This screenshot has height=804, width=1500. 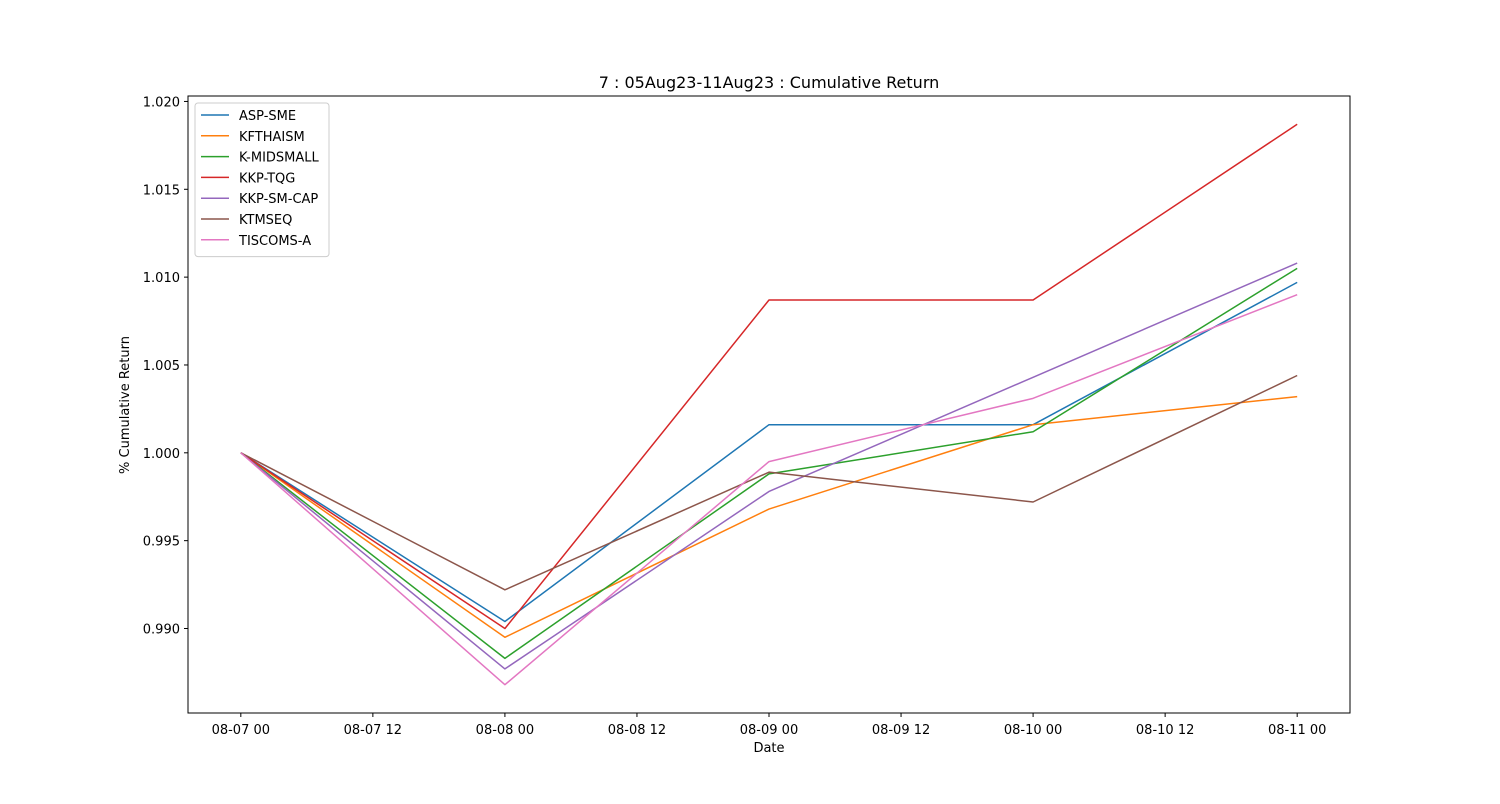 What do you see at coordinates (161, 102) in the screenshot?
I see `y-tick-label: 1.020` at bounding box center [161, 102].